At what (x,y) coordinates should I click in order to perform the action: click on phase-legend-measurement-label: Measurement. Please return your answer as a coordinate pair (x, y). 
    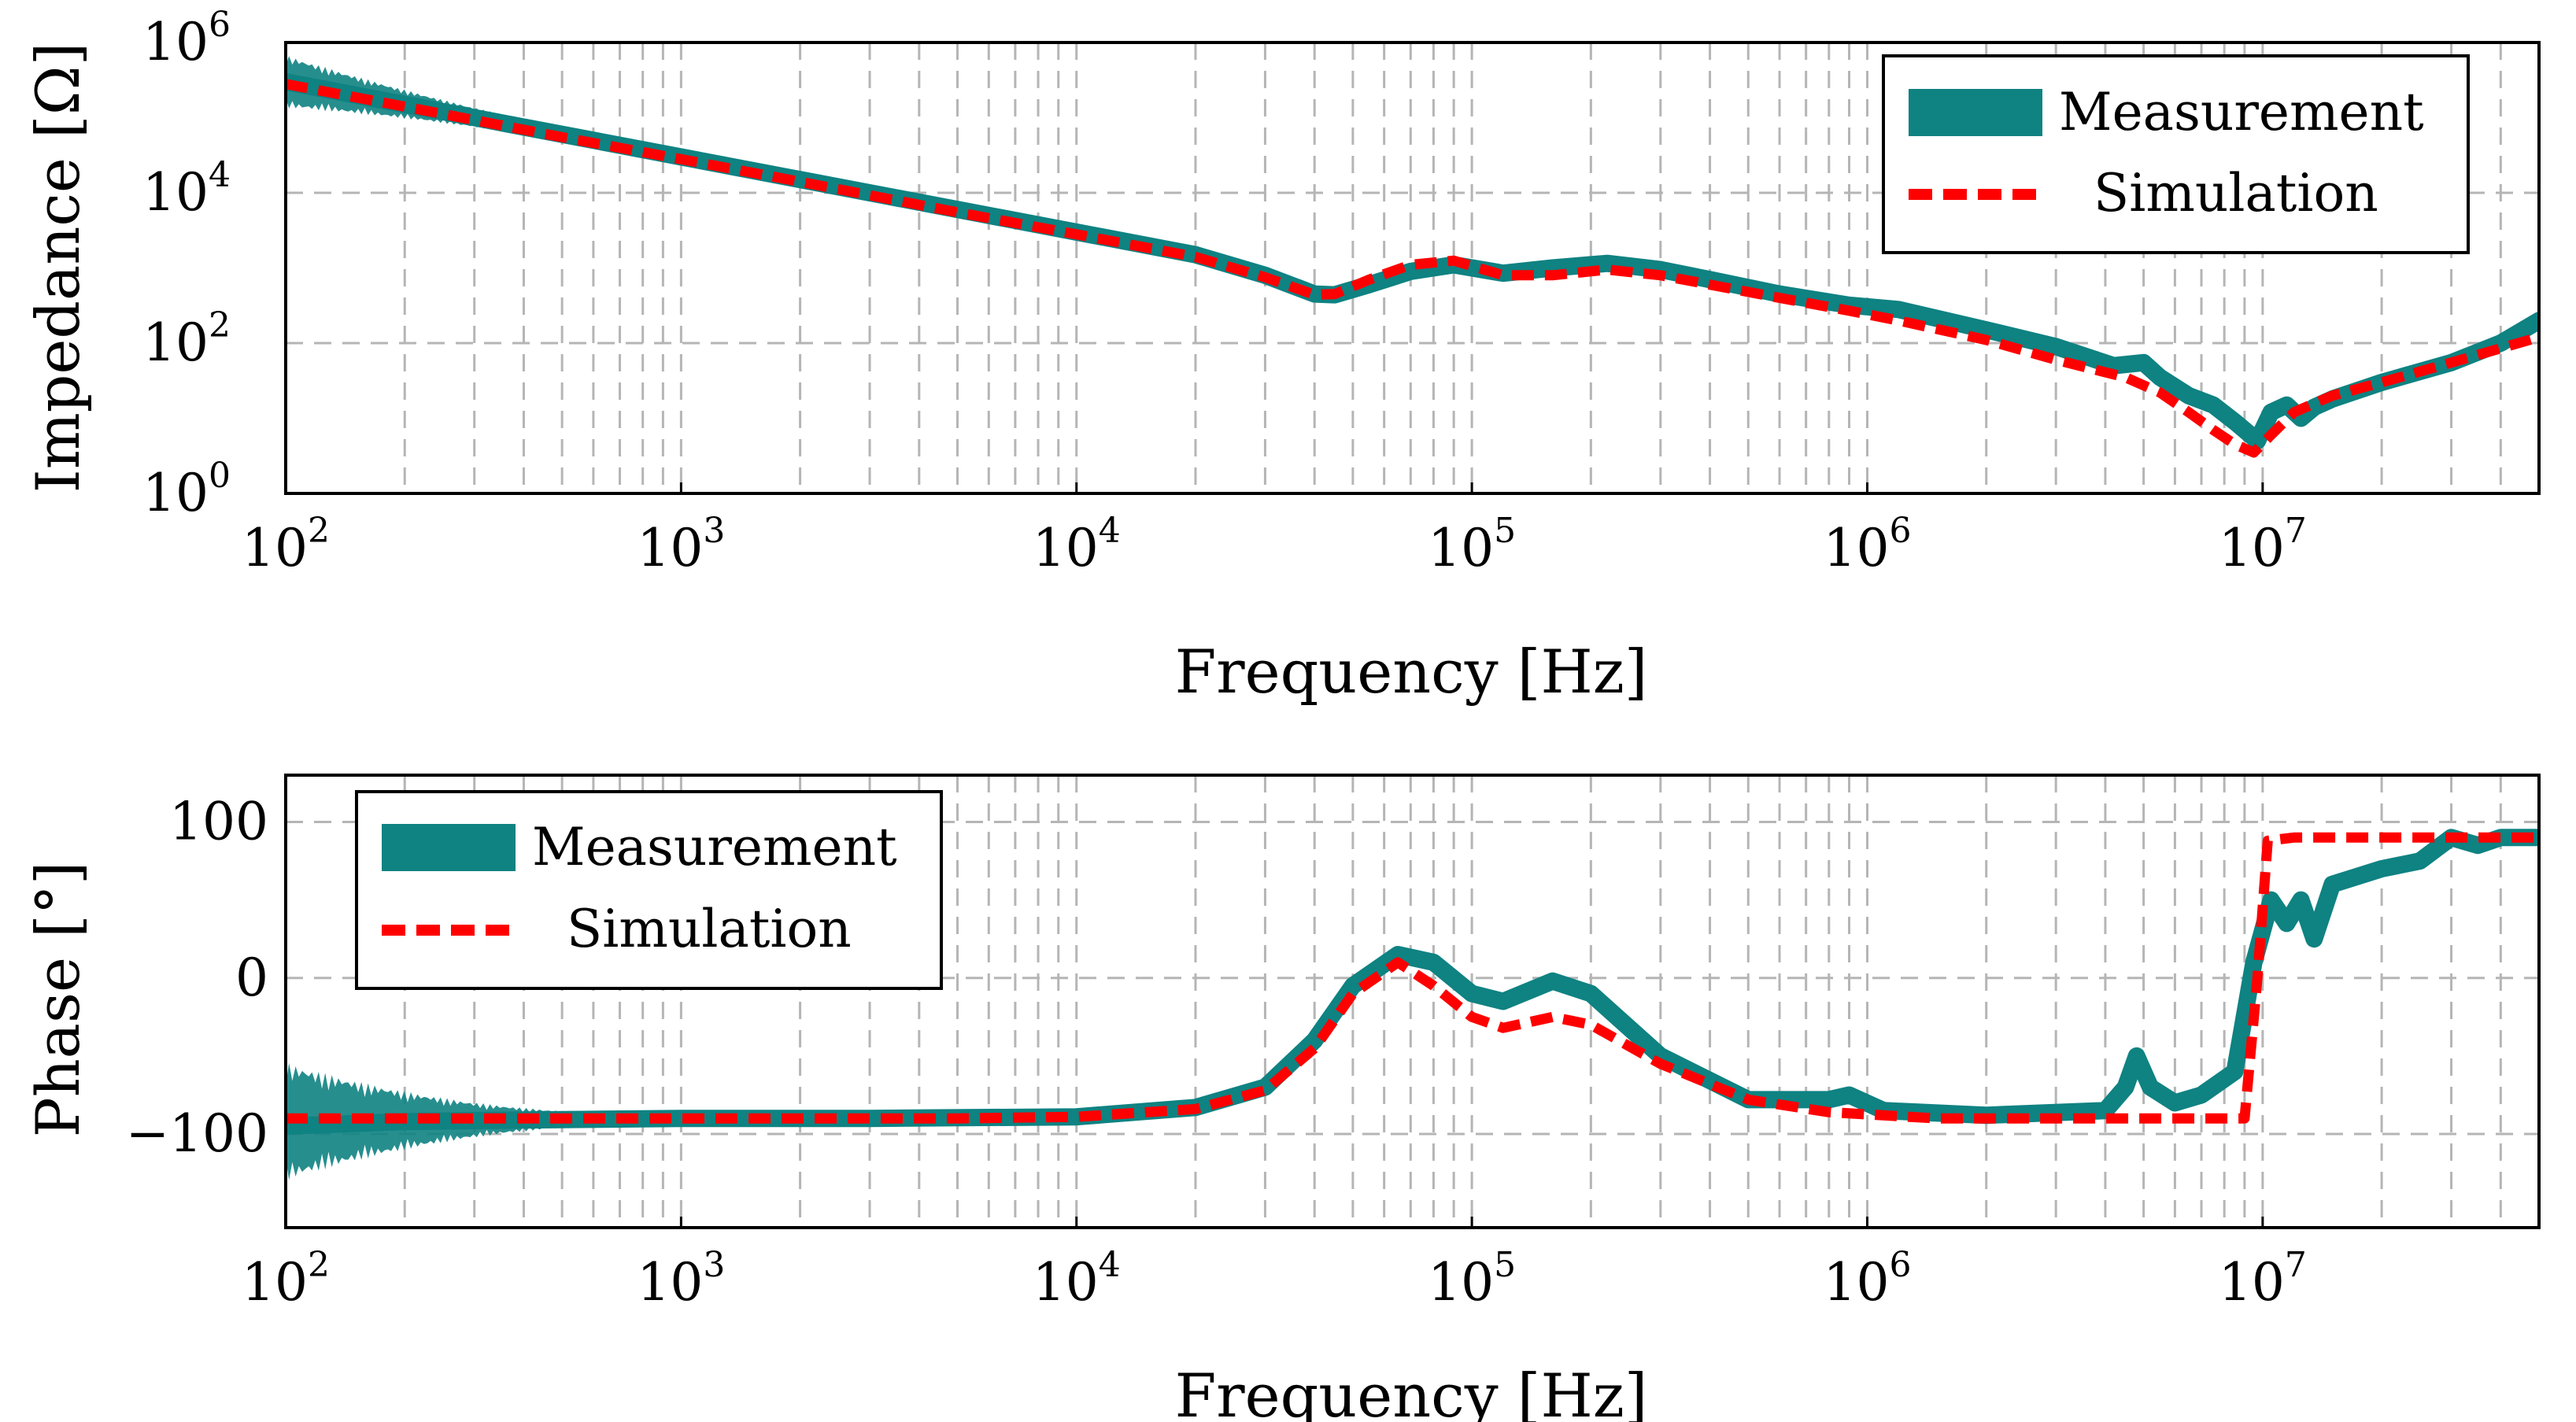
    Looking at the image, I should click on (714, 847).